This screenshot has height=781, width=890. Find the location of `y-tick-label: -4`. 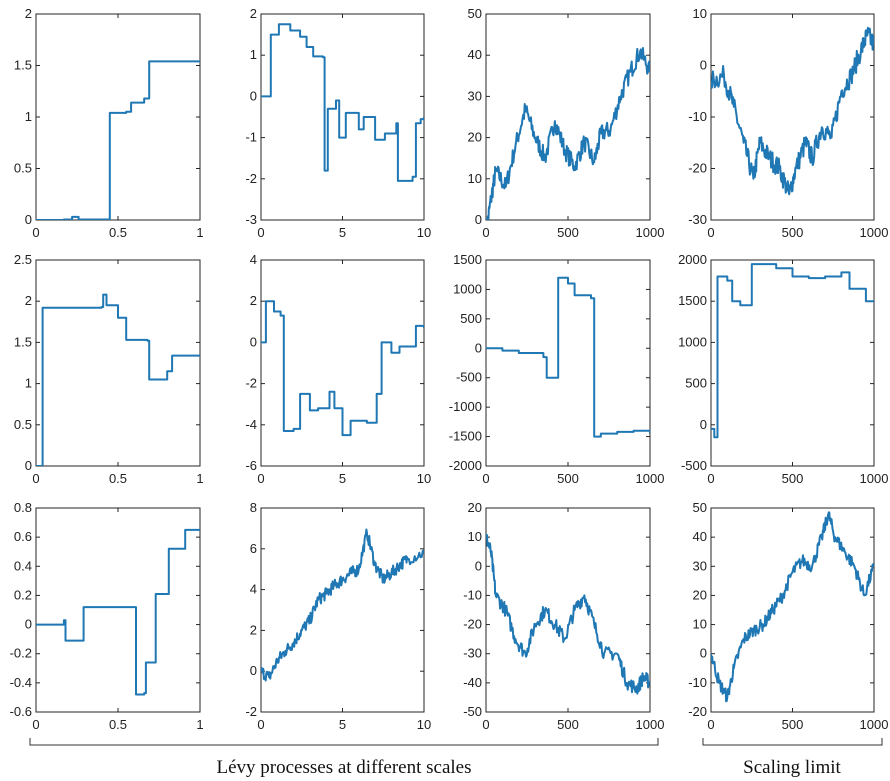

y-tick-label: -4 is located at coordinates (251, 424).